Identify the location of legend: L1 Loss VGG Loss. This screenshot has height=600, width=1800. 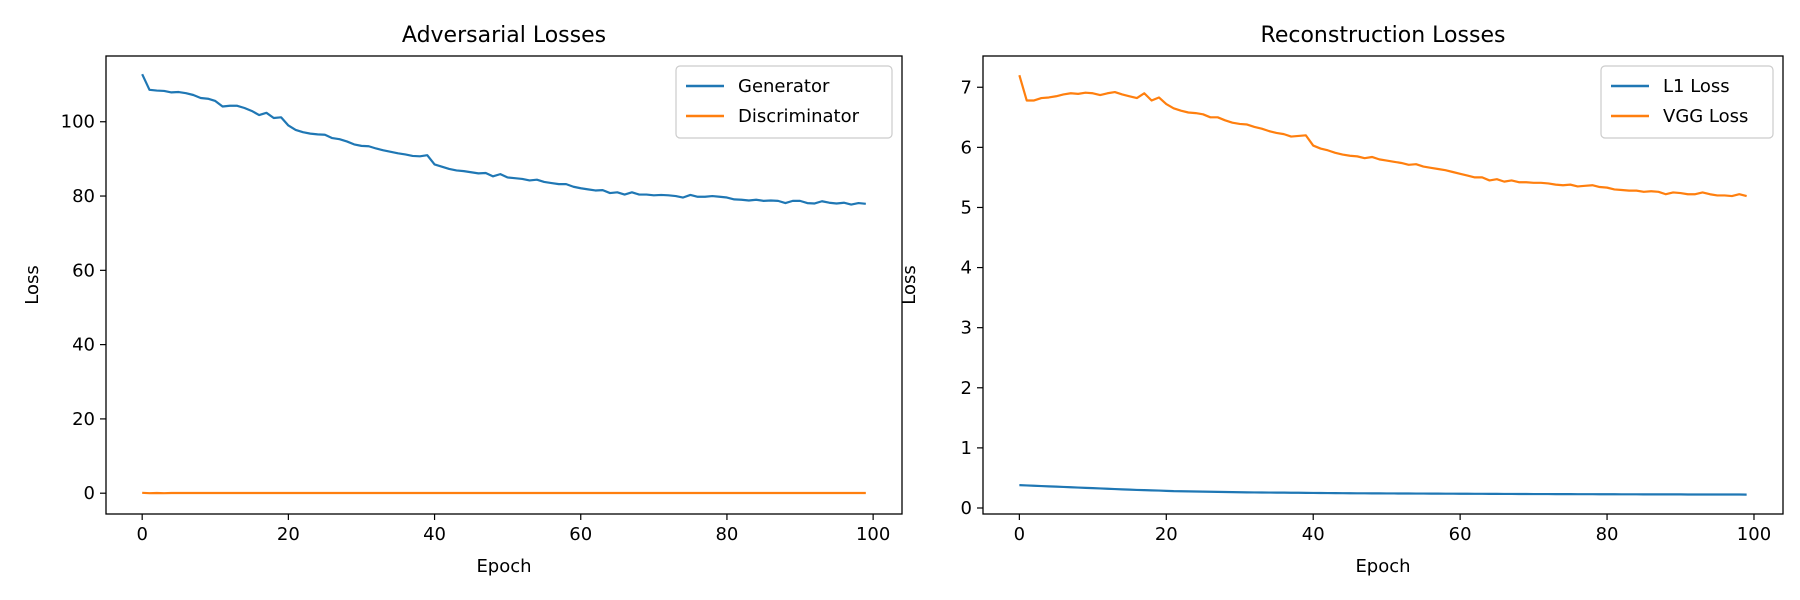
(1687, 102).